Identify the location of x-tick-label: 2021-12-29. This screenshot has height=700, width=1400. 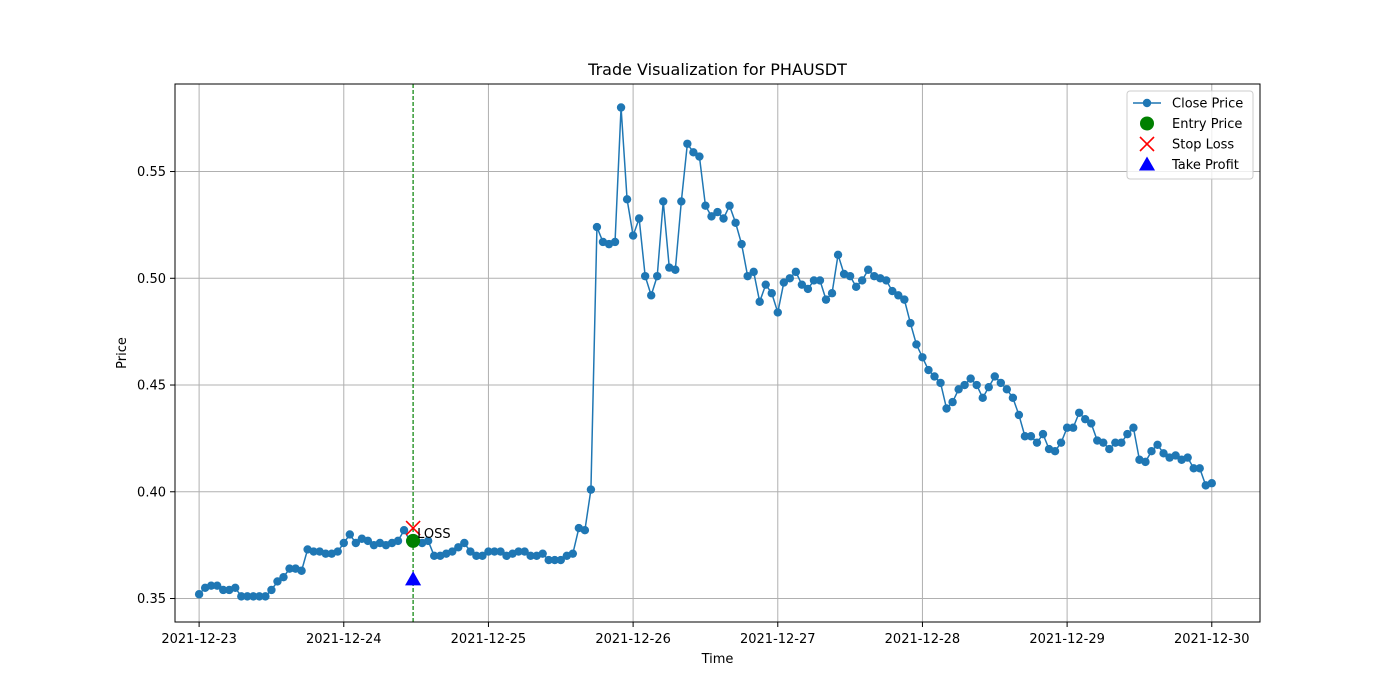
(1067, 639).